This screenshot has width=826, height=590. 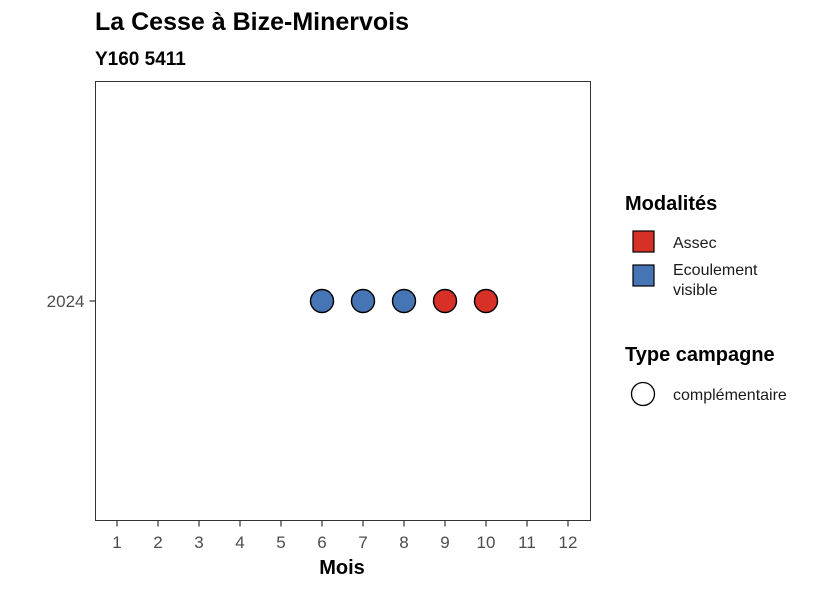 I want to click on y-axis: 2024, so click(x=71, y=301).